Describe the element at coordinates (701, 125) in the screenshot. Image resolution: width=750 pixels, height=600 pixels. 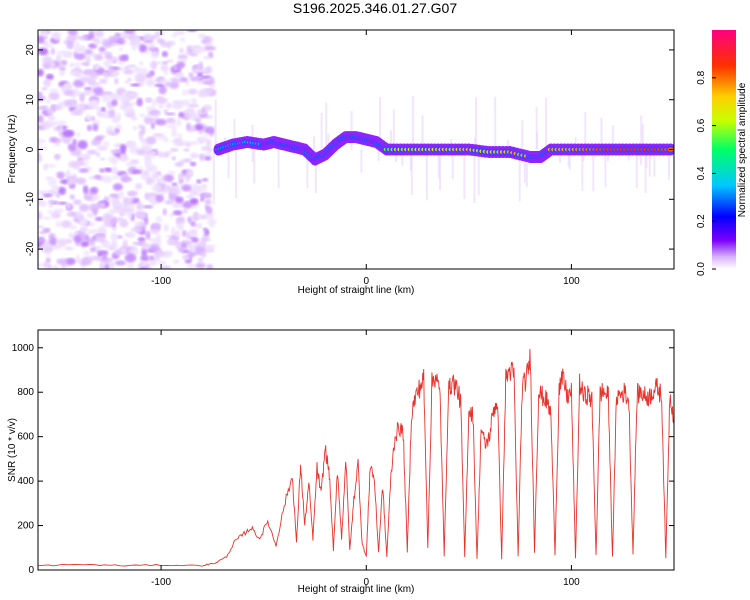
I see `colorbar-tick-label: 0.6` at that location.